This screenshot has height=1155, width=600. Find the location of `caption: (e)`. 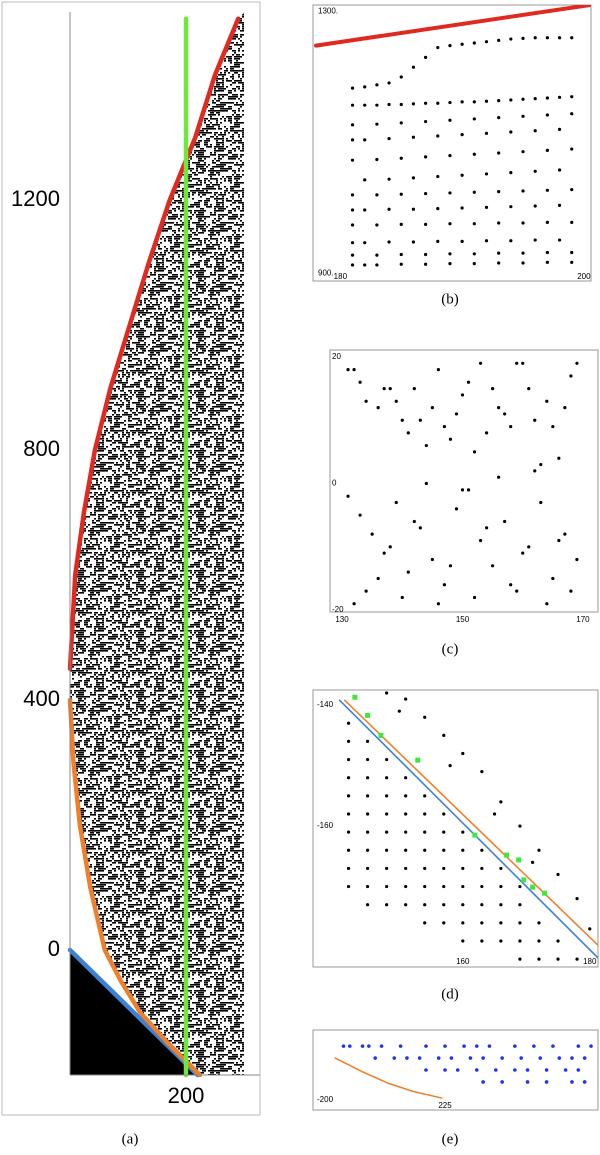

caption: (e) is located at coordinates (450, 1139).